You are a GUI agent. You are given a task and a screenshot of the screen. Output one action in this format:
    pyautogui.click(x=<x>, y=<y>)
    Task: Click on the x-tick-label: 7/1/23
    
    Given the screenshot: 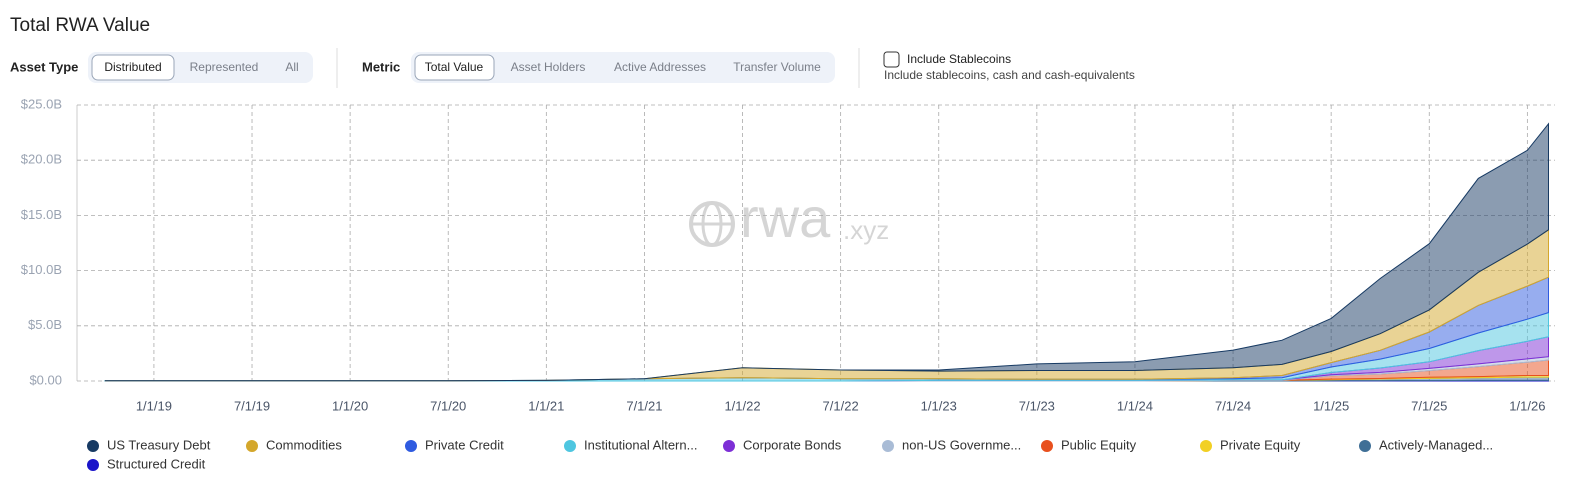 What is the action you would take?
    pyautogui.click(x=1037, y=405)
    